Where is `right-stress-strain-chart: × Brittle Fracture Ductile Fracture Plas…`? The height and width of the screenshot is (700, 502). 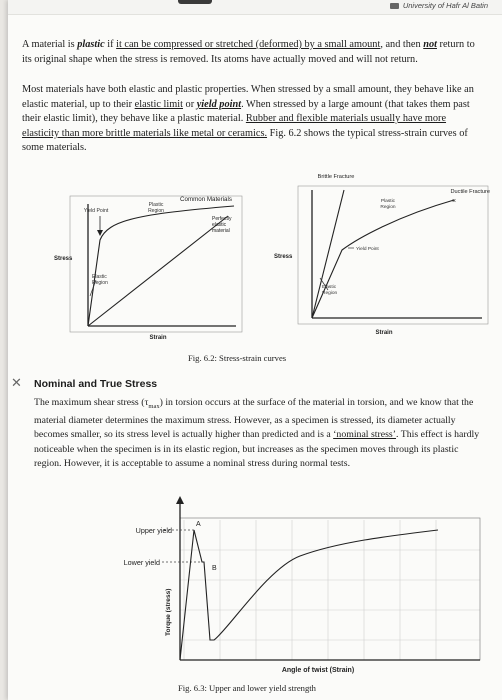 right-stress-strain-chart: × Brittle Fracture Ductile Fracture Plas… is located at coordinates (382, 255).